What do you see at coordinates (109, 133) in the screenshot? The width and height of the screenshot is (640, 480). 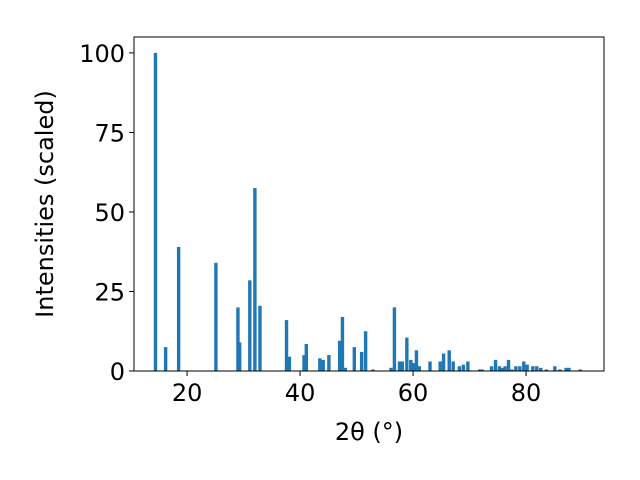 I see `y-tick-label: 75` at bounding box center [109, 133].